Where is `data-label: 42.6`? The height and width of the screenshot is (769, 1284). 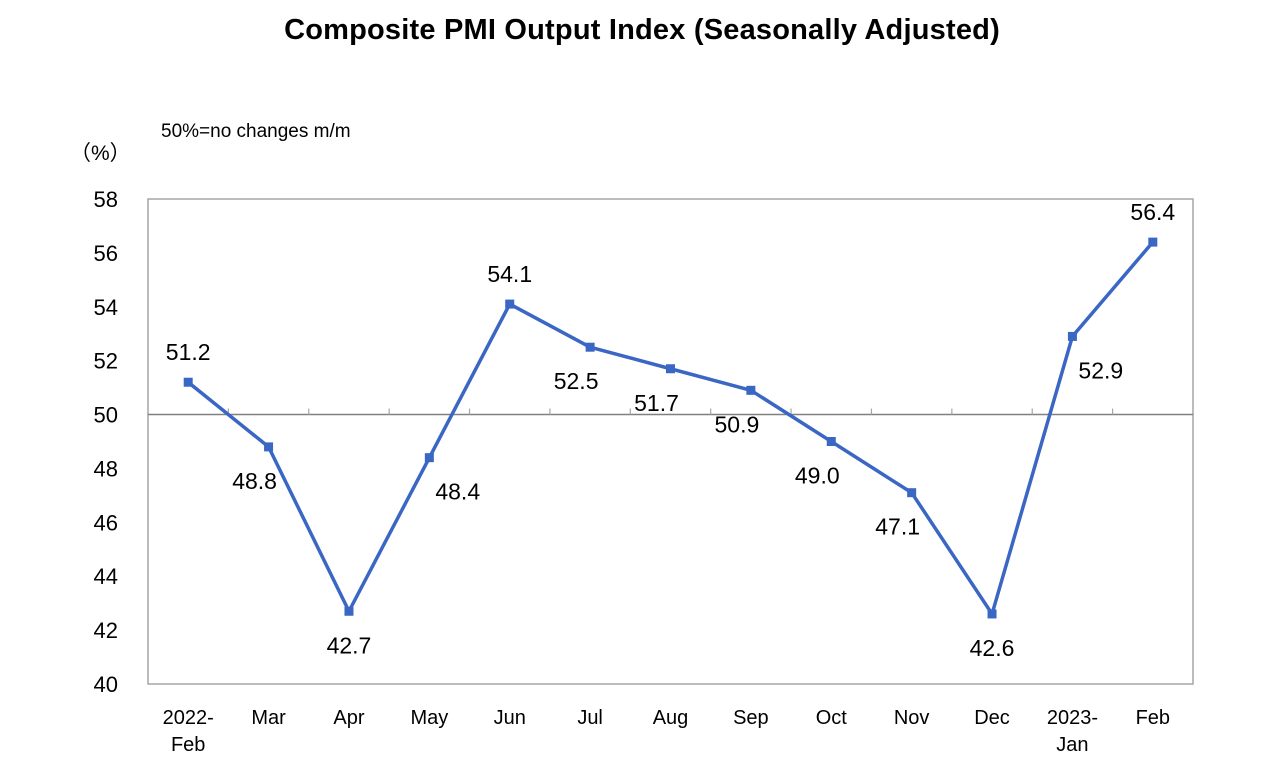 data-label: 42.6 is located at coordinates (992, 648).